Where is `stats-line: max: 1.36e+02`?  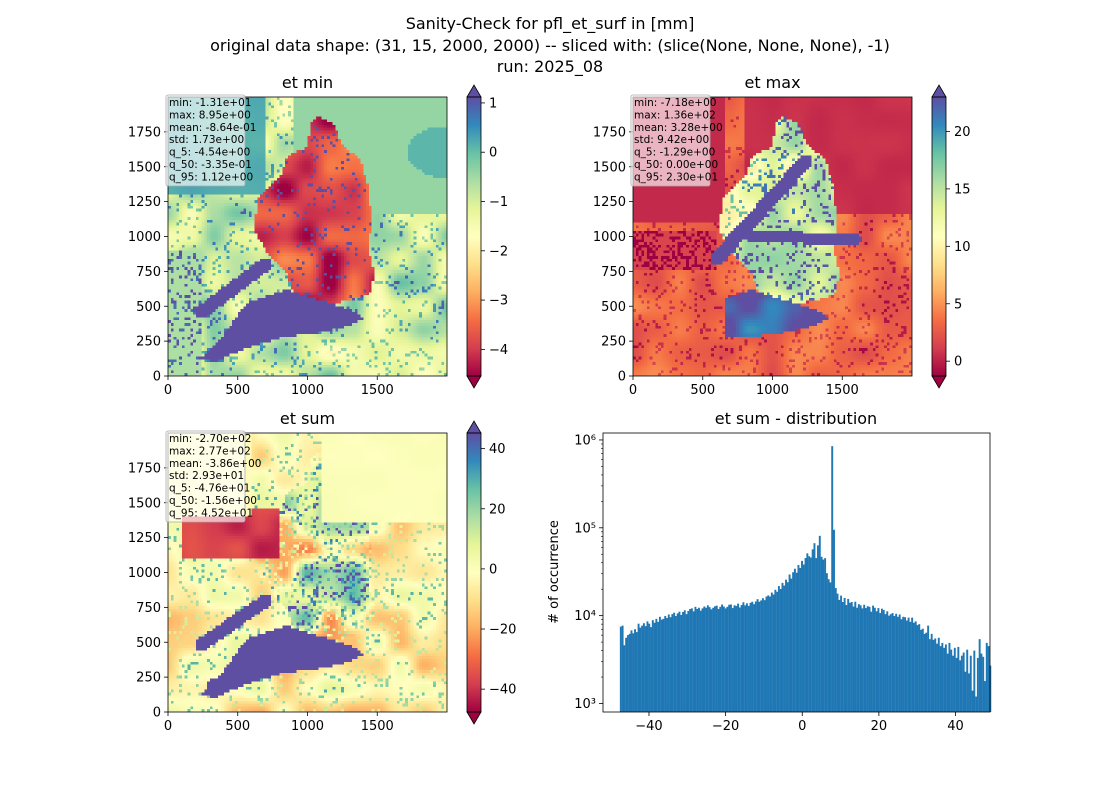 stats-line: max: 1.36e+02 is located at coordinates (675, 115).